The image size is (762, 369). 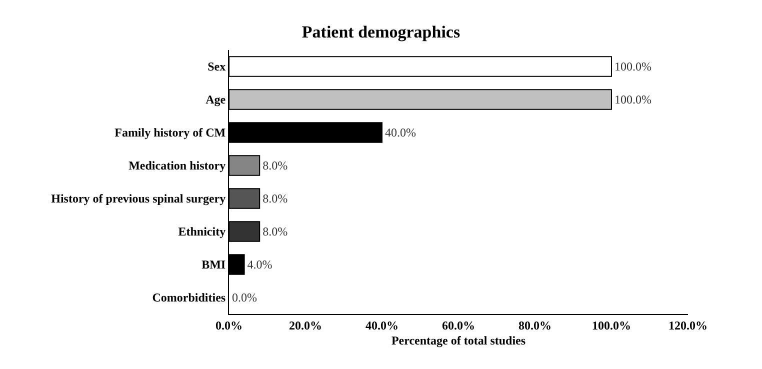 I want to click on chart-title: Patient demographics, so click(x=381, y=32).